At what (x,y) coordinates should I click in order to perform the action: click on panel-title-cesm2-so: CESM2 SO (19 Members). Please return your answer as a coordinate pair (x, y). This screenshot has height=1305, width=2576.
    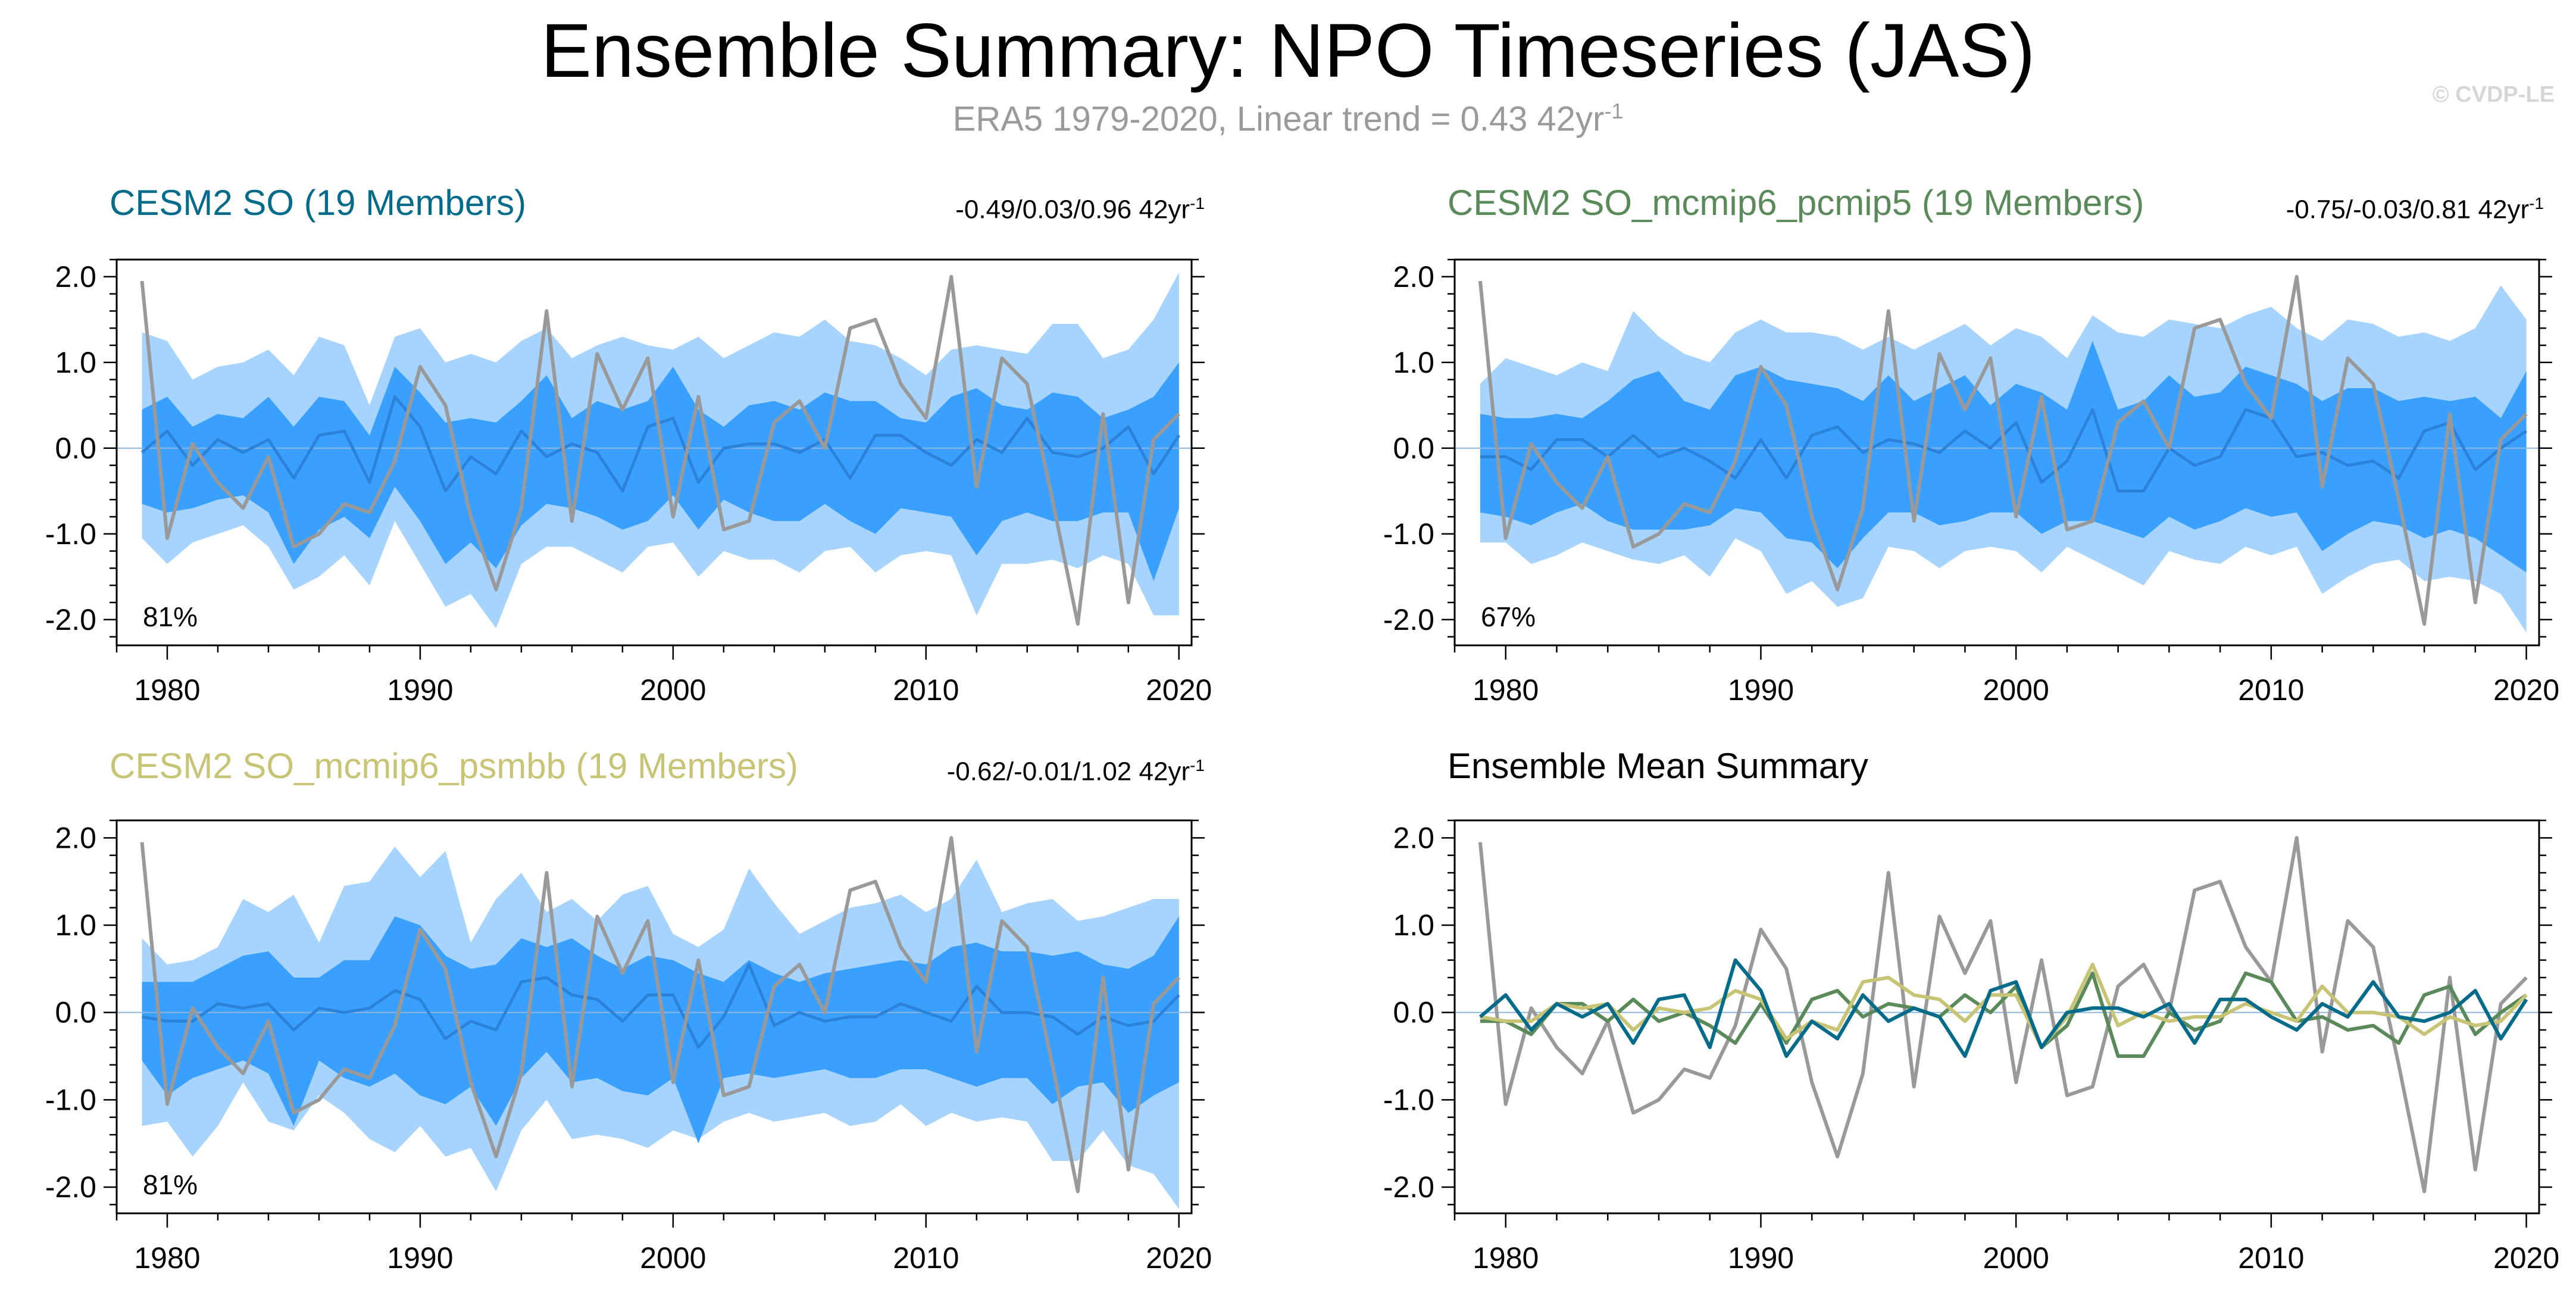
    Looking at the image, I should click on (318, 203).